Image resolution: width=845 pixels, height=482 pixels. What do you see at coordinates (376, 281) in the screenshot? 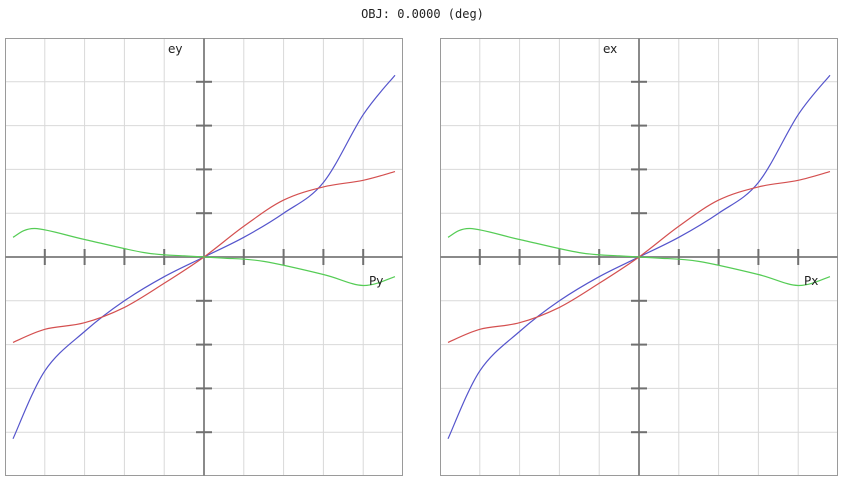
I see `x-axis-label: Py` at bounding box center [376, 281].